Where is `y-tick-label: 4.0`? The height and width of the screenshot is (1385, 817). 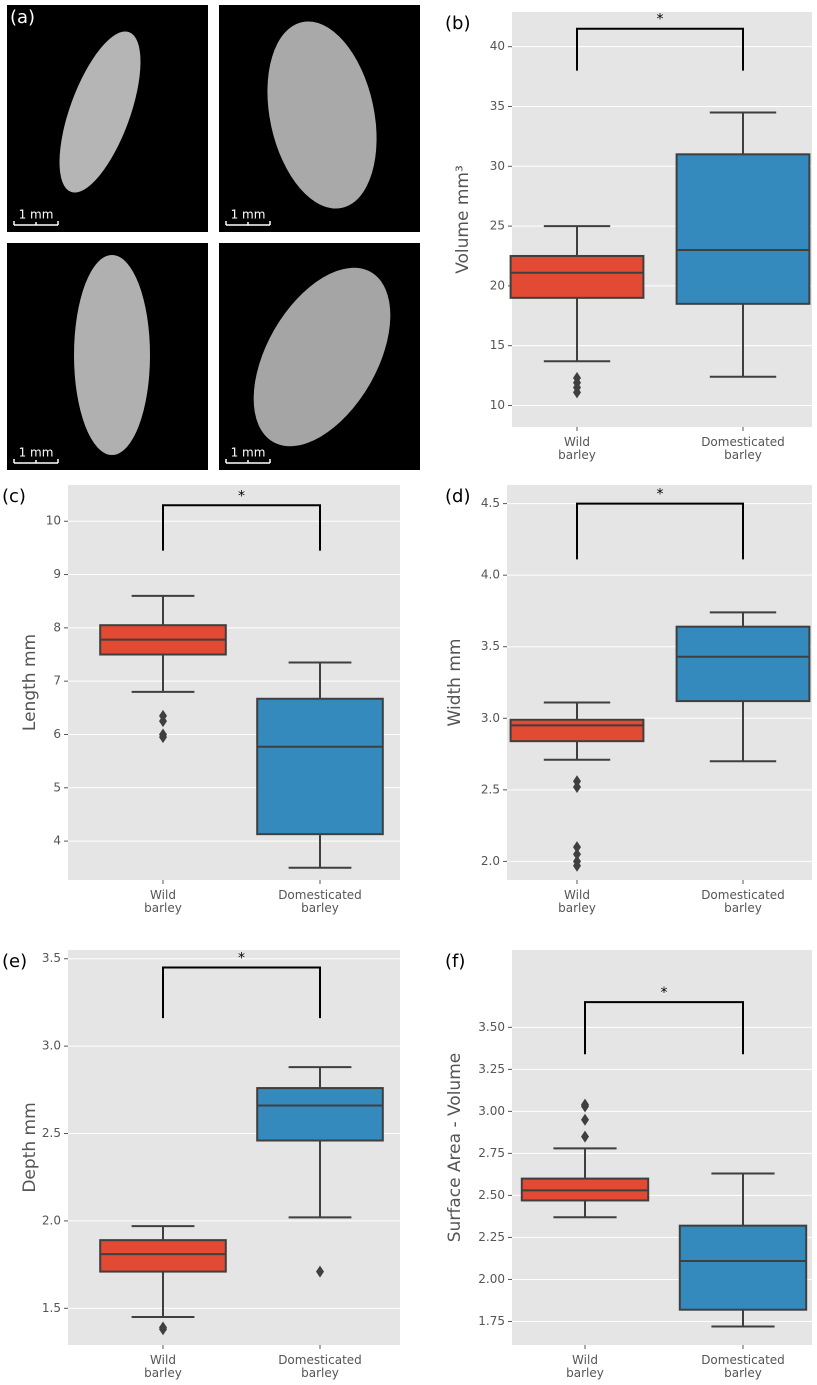
y-tick-label: 4.0 is located at coordinates (490, 575).